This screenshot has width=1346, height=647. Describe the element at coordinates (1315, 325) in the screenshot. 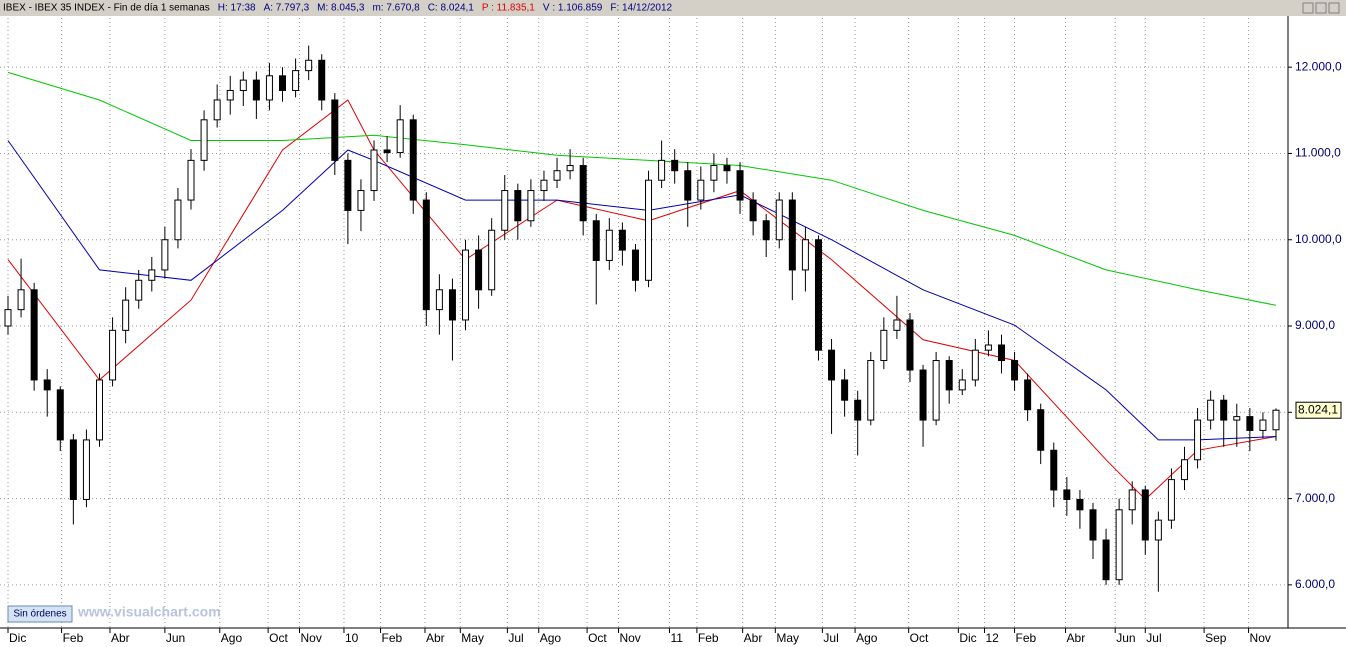

I see `y-tick-label: 9.000,0` at that location.